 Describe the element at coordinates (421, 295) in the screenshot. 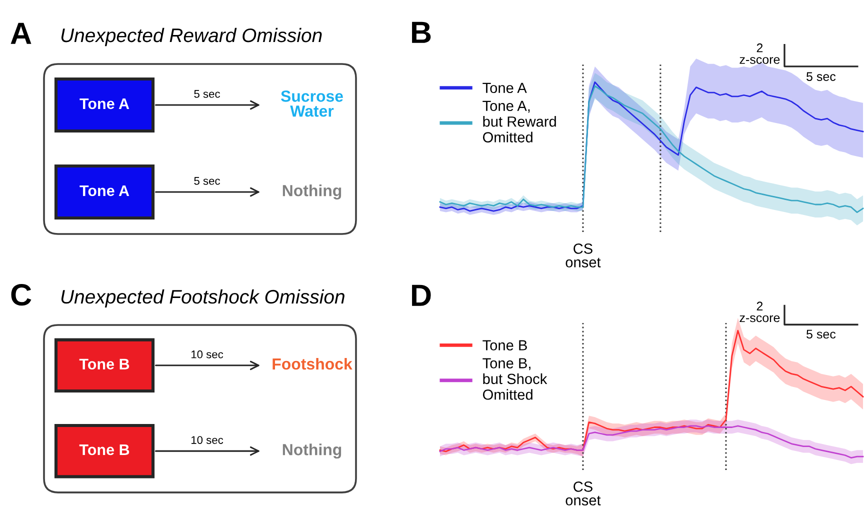

I see `chart-title: D` at that location.